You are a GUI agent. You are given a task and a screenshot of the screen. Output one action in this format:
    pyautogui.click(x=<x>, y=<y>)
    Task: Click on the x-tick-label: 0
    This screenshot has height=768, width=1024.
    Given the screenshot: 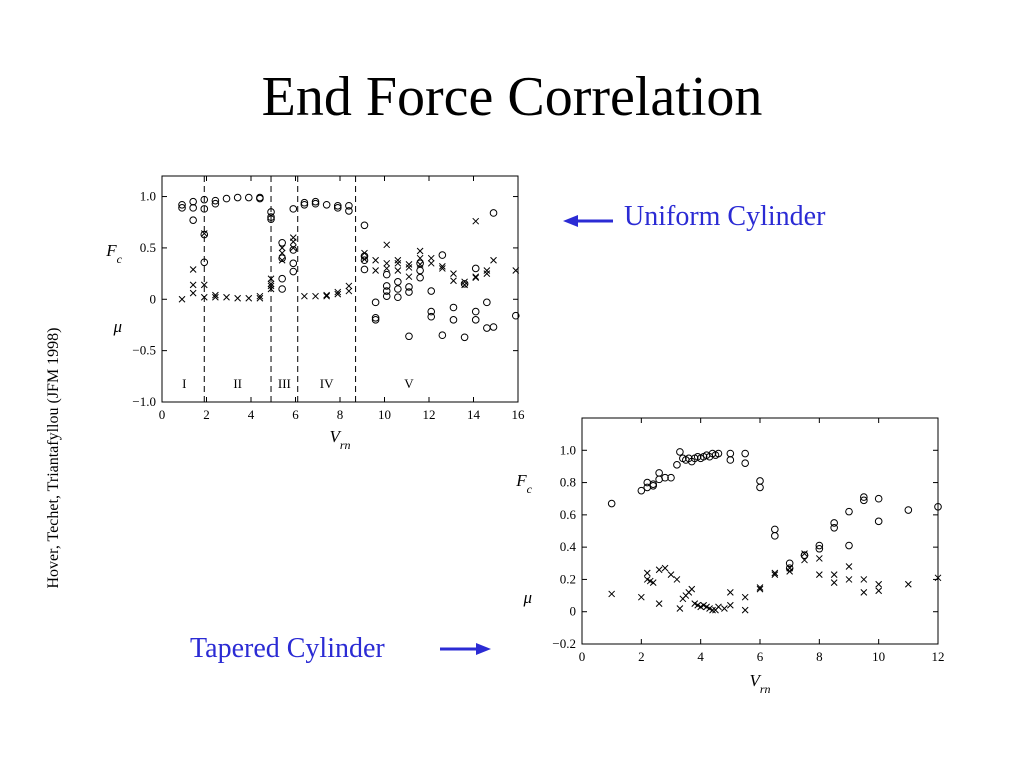 What is the action you would take?
    pyautogui.click(x=162, y=414)
    